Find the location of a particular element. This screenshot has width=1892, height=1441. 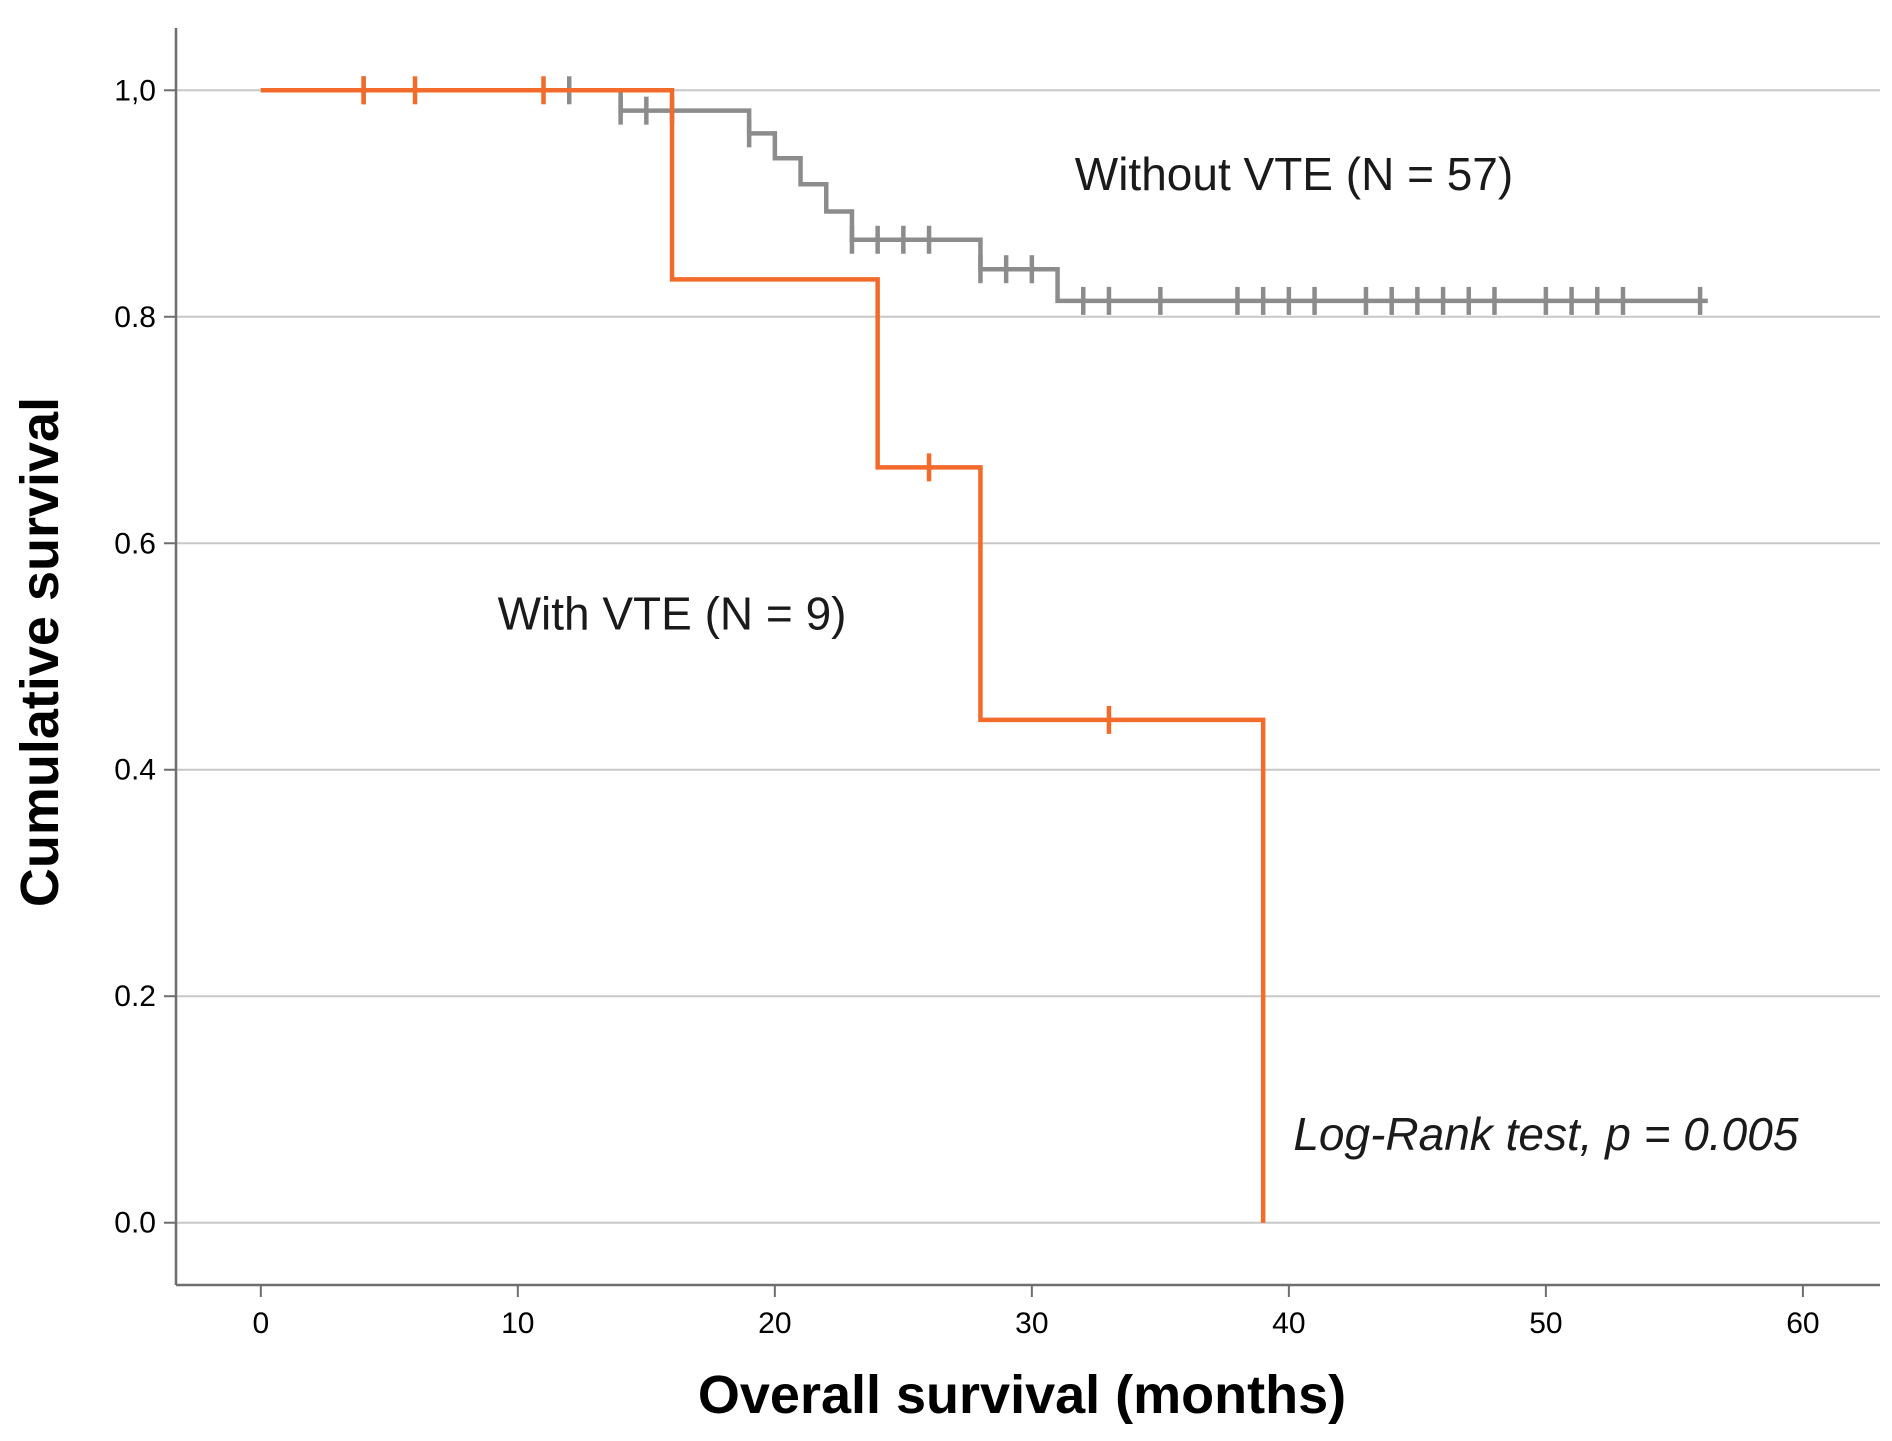

annotation-without: Without VTE (N = 57) is located at coordinates (1294, 174).